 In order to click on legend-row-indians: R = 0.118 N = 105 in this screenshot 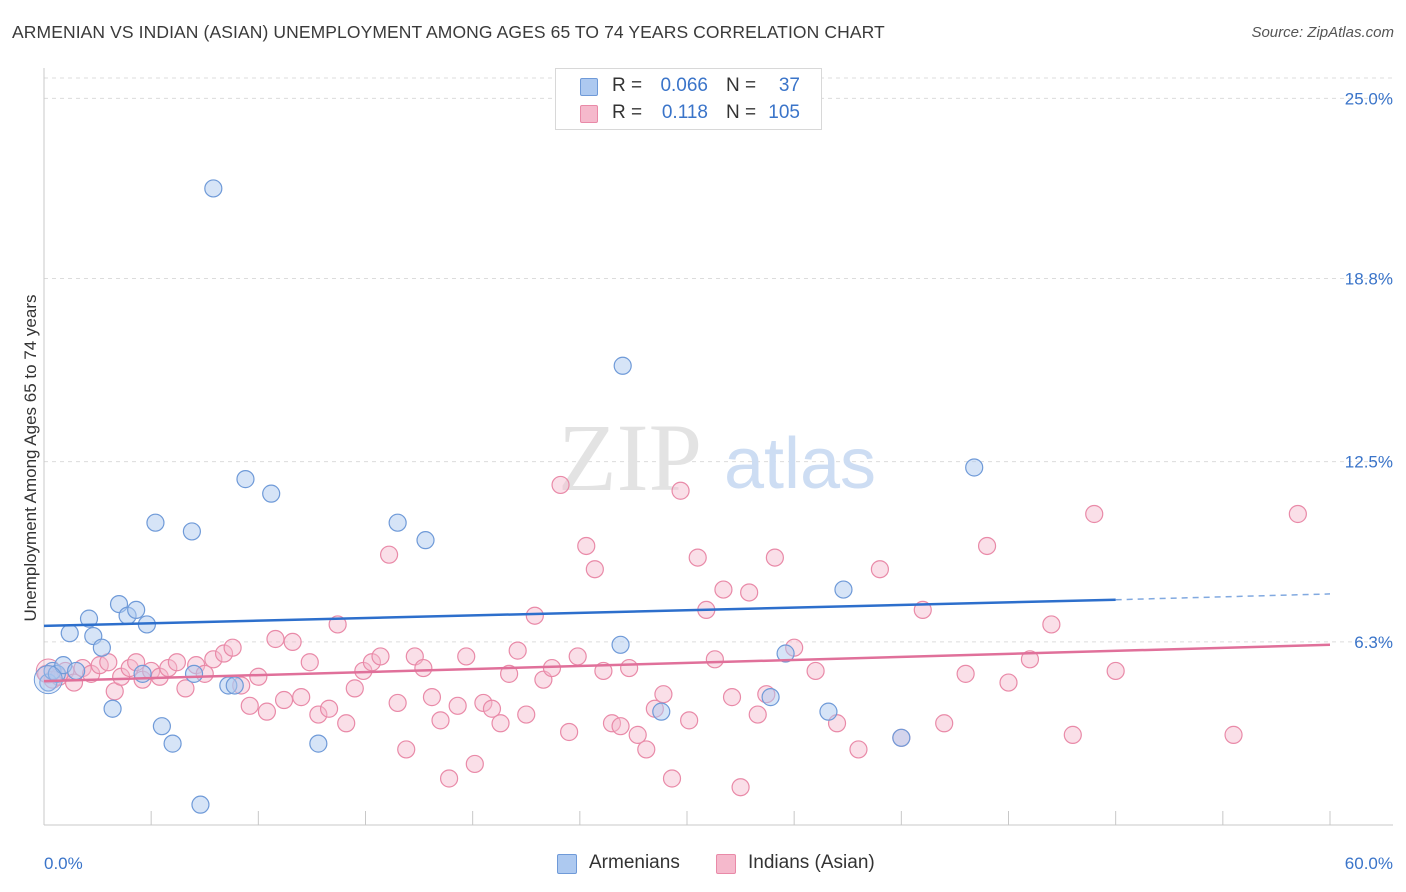, I will do `click(688, 114)`.